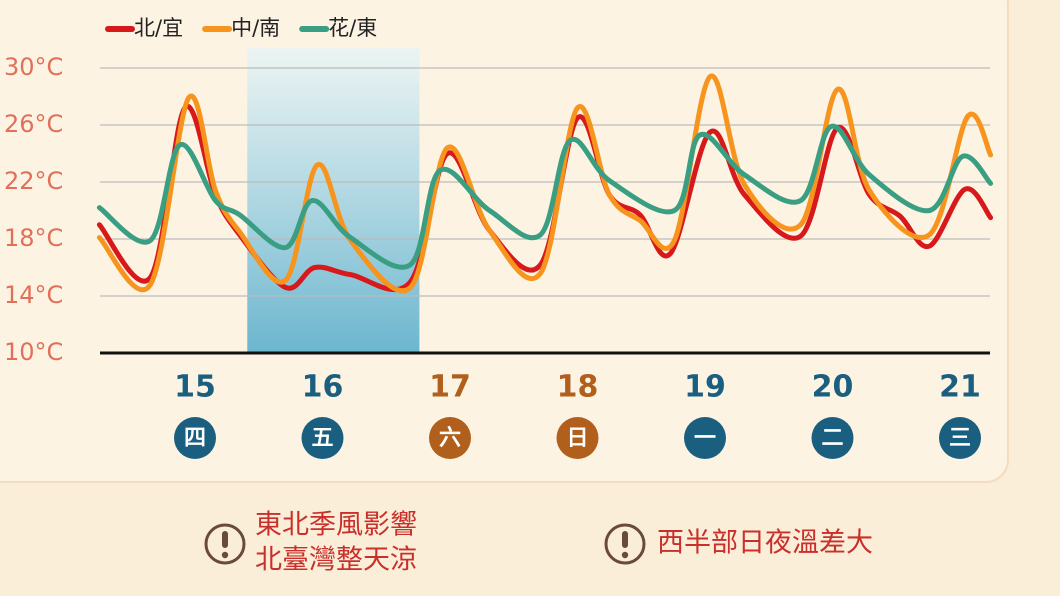 The height and width of the screenshot is (596, 1060). I want to click on x-tick-label: 20, so click(833, 387).